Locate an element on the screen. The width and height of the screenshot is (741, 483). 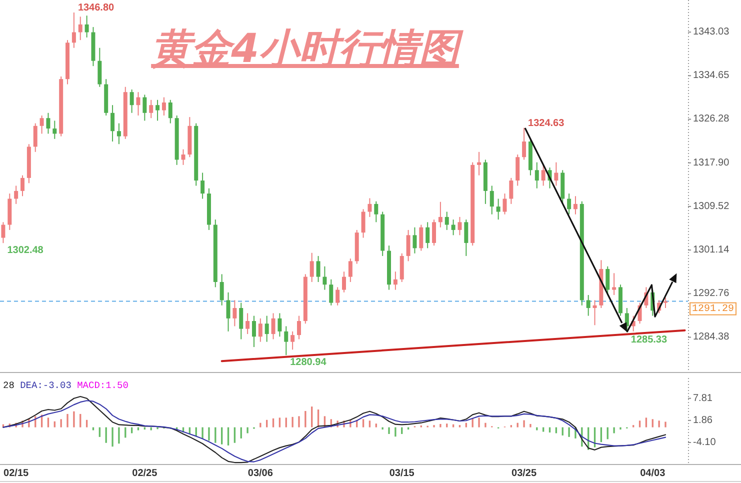
y-tick-label: 1317.90 is located at coordinates (711, 162).